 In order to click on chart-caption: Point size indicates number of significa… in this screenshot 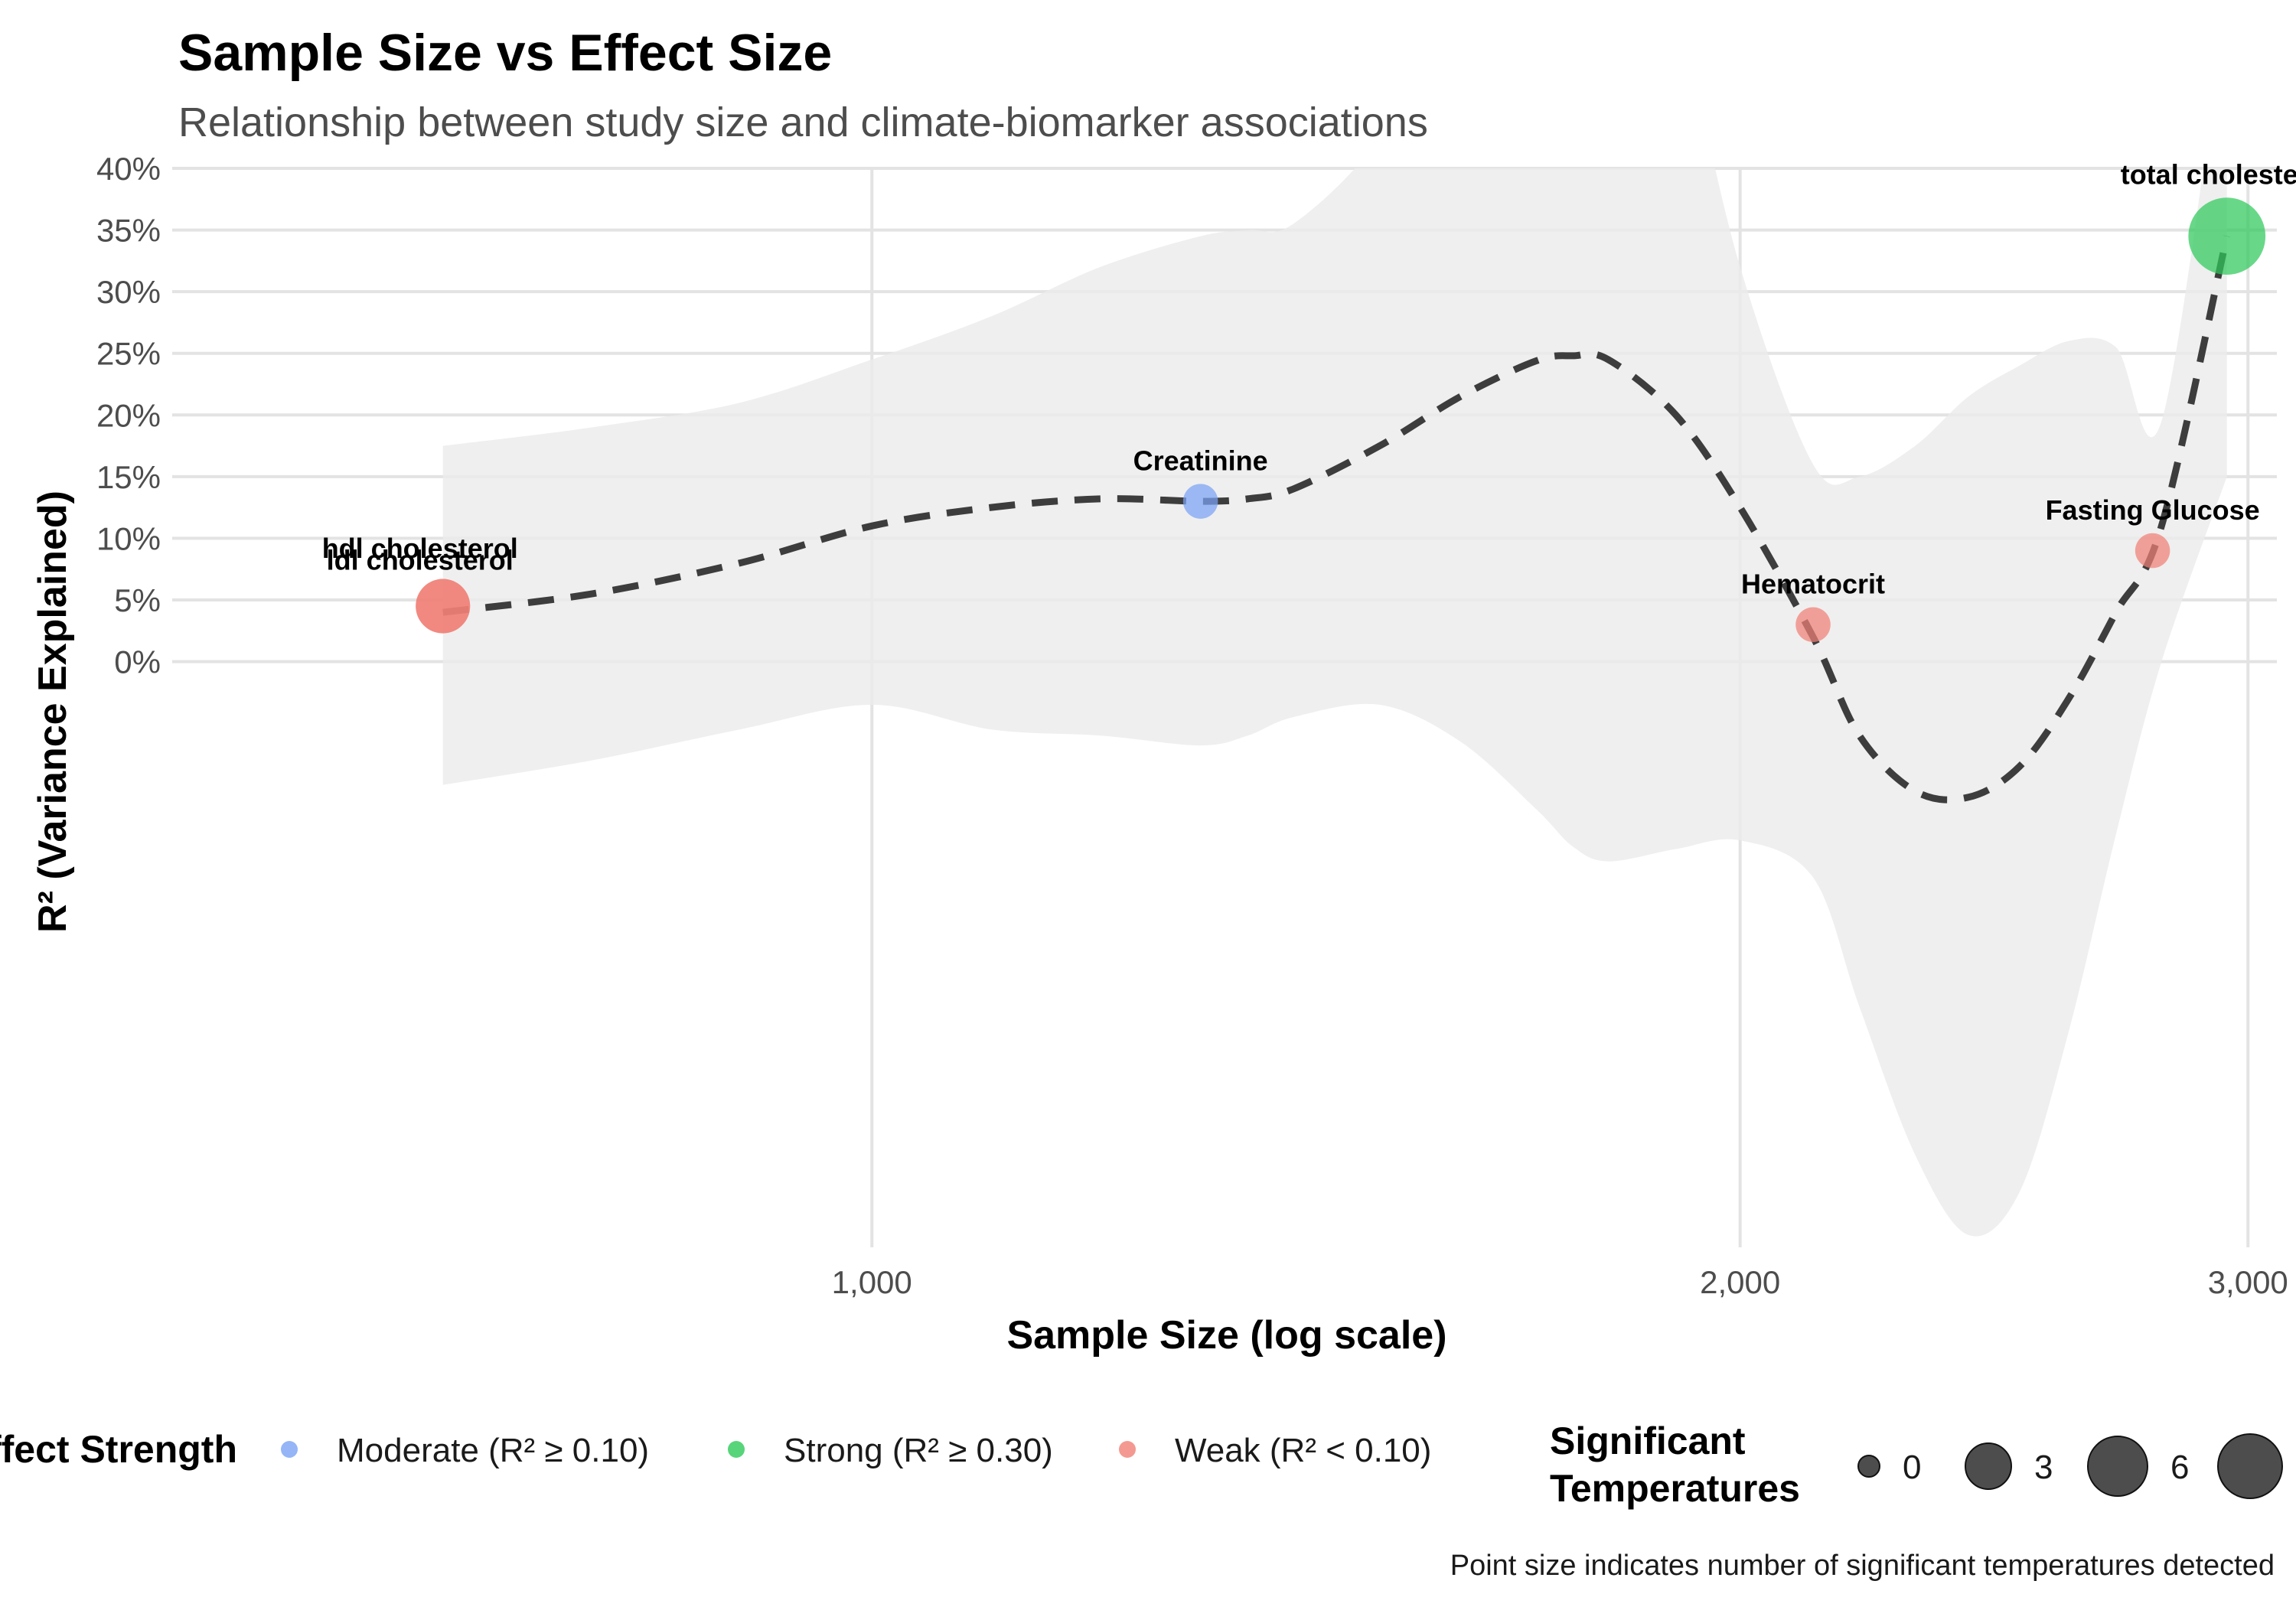, I will do `click(1862, 1566)`.